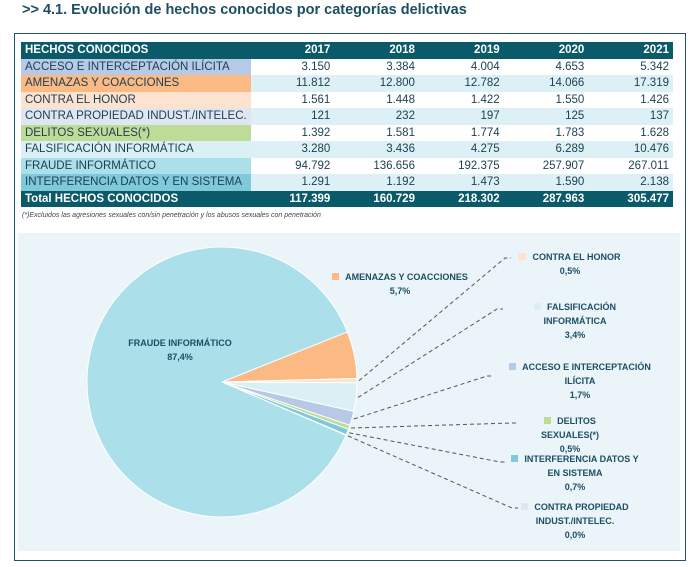 Image resolution: width=693 pixels, height=567 pixels. What do you see at coordinates (136, 66) in the screenshot?
I see `row-label: ACCESO E INTERCEPTACIÓN ILÍCITA` at bounding box center [136, 66].